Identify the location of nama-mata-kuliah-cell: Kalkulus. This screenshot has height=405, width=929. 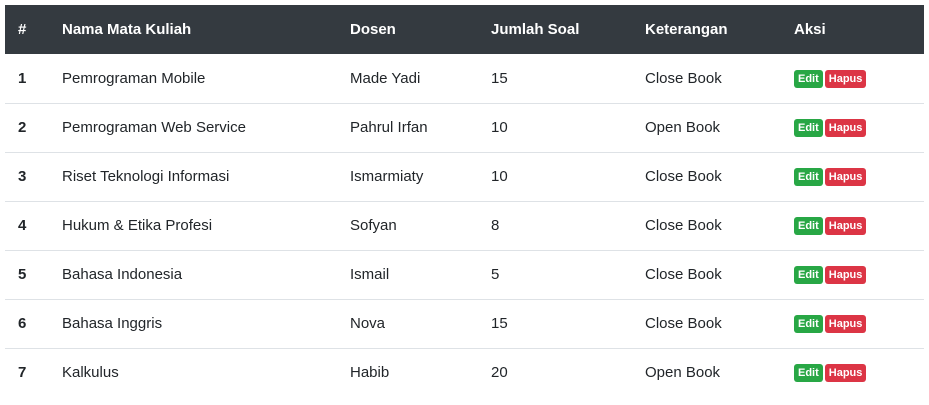
(90, 373).